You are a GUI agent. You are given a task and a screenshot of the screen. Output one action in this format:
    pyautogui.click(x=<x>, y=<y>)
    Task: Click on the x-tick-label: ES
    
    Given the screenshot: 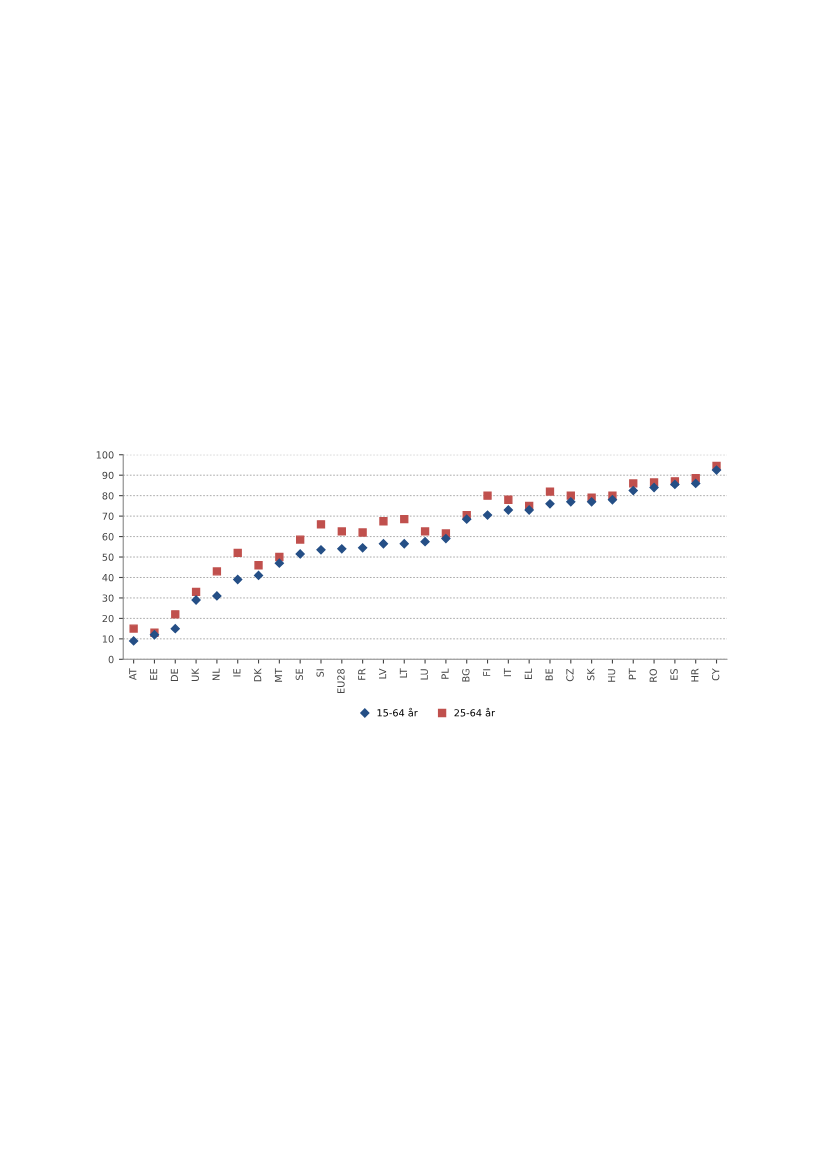 What is the action you would take?
    pyautogui.click(x=674, y=674)
    